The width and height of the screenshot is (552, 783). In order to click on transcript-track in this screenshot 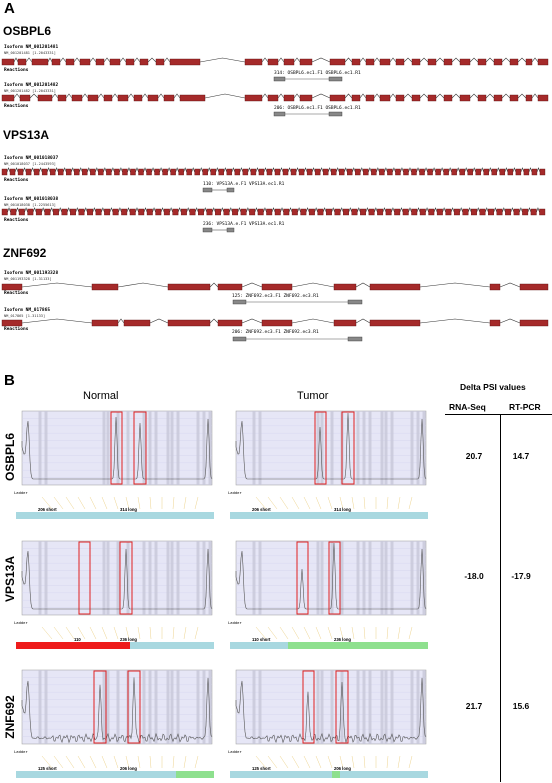, I will do `click(275, 61)`.